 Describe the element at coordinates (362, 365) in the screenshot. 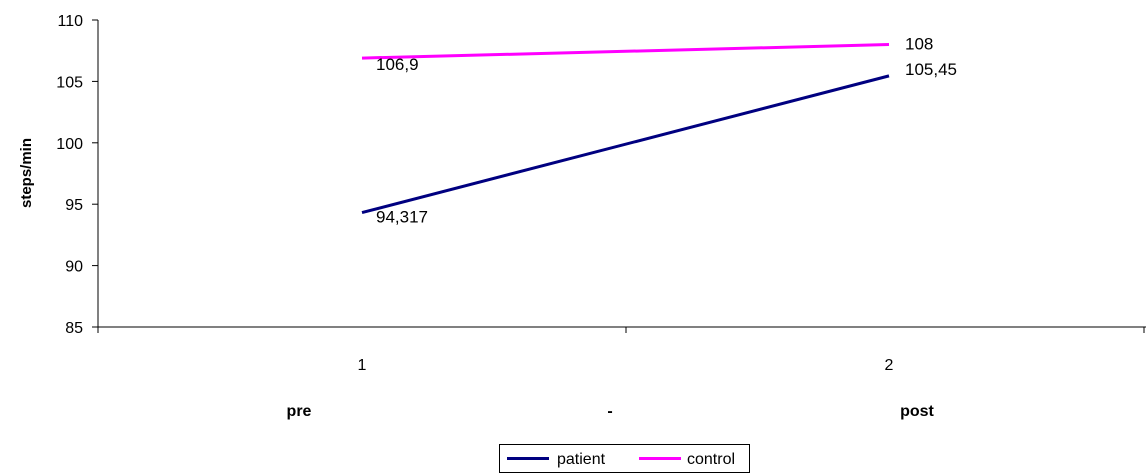

I see `x-tick-label: 1` at that location.